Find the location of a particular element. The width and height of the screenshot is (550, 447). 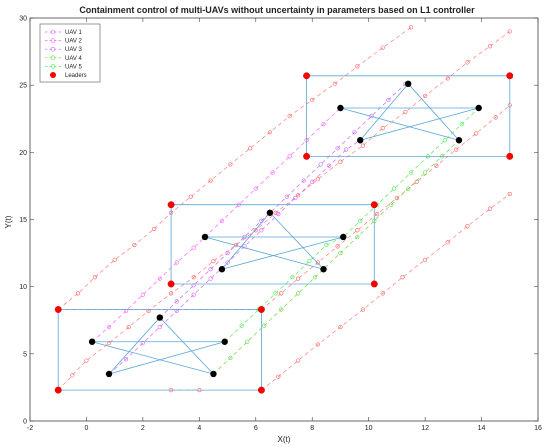

x-tick-label: 2 is located at coordinates (143, 428).